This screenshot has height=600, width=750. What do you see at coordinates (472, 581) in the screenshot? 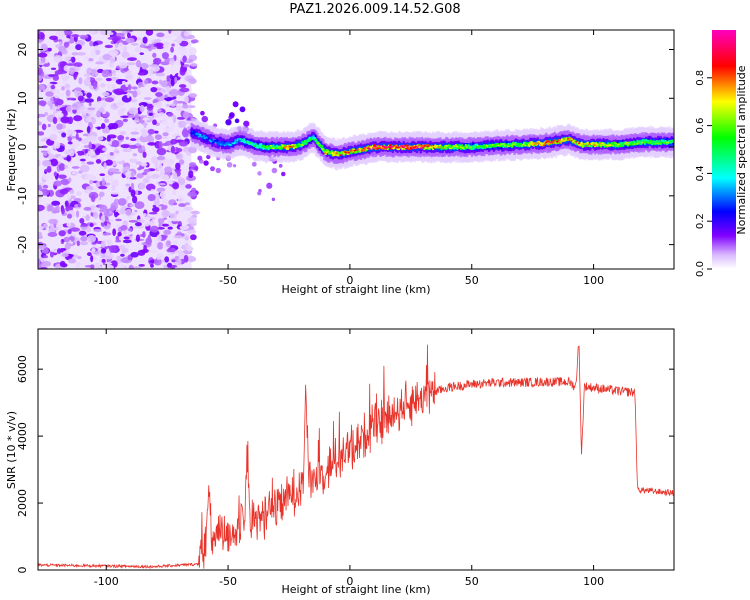
I see `snr-xtick-label: 50` at bounding box center [472, 581].